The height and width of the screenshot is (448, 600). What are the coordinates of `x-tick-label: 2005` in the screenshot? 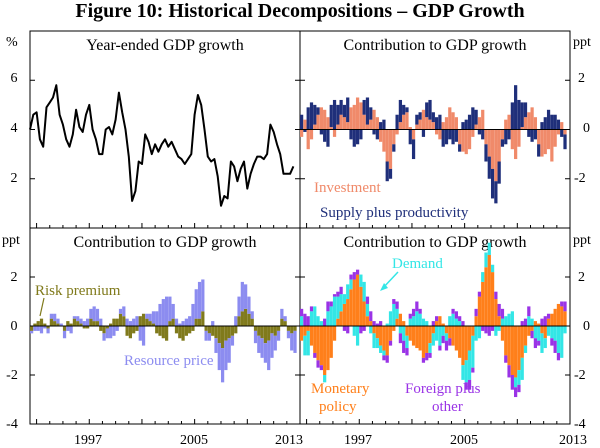 It's located at (464, 440).